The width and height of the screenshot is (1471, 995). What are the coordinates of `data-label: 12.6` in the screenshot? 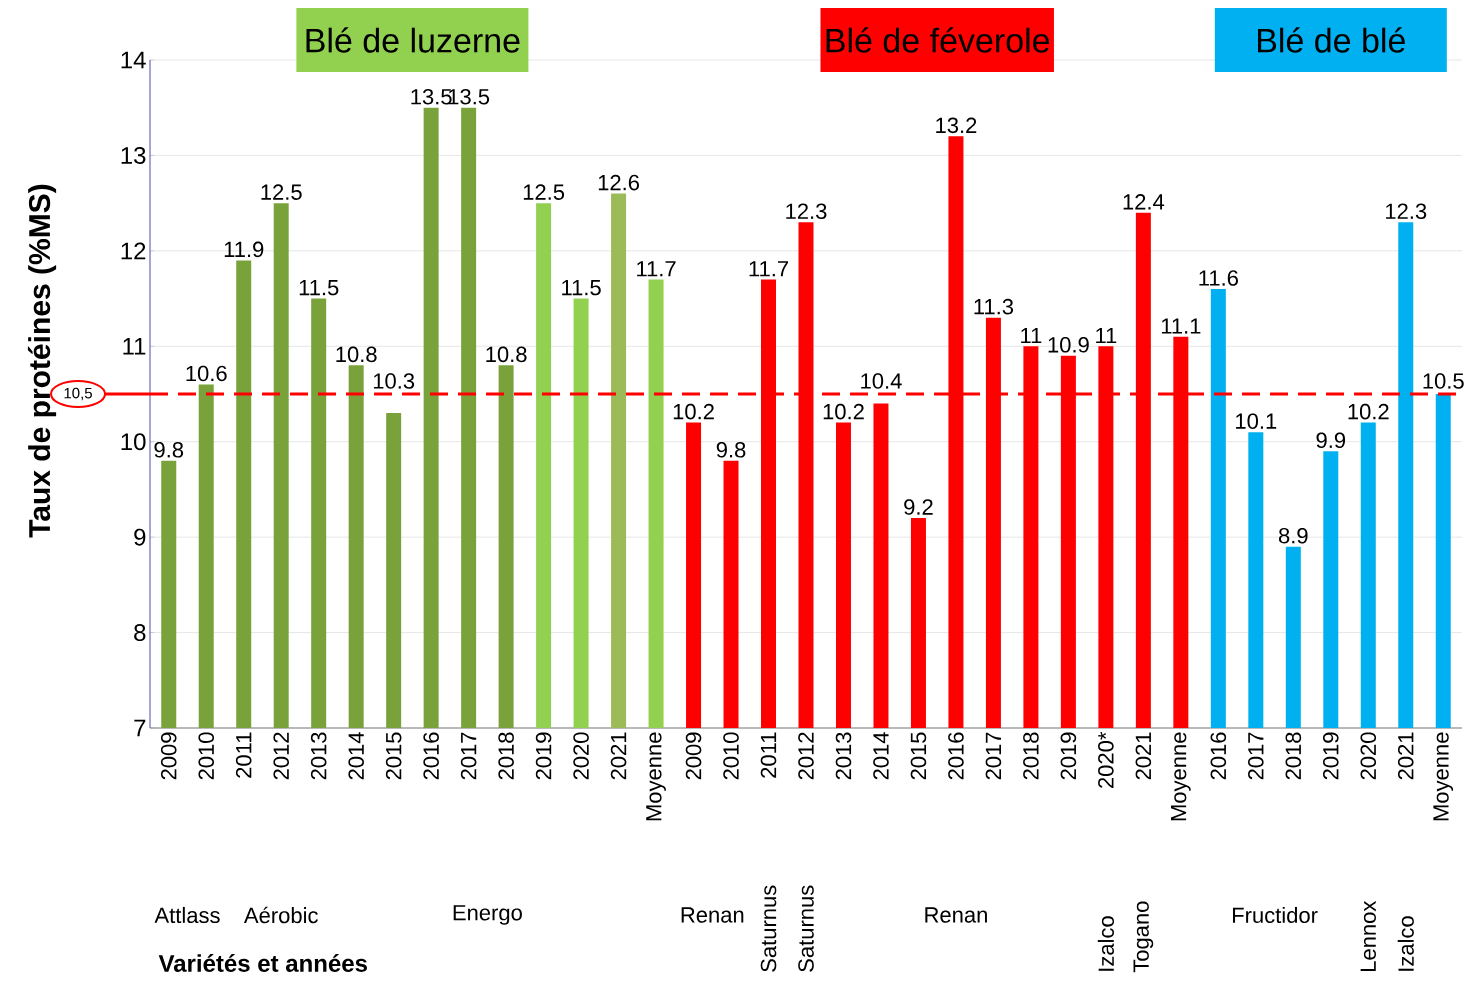 It's located at (619, 182).